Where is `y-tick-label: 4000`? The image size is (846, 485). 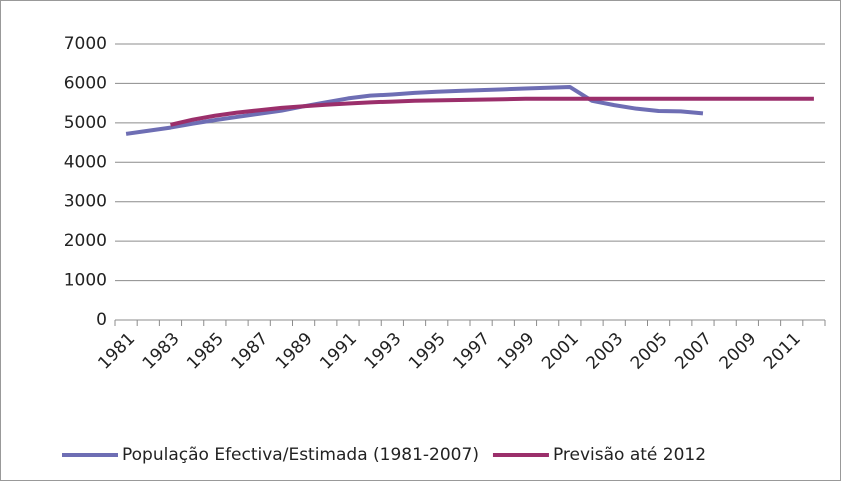 y-tick-label: 4000 is located at coordinates (85, 162).